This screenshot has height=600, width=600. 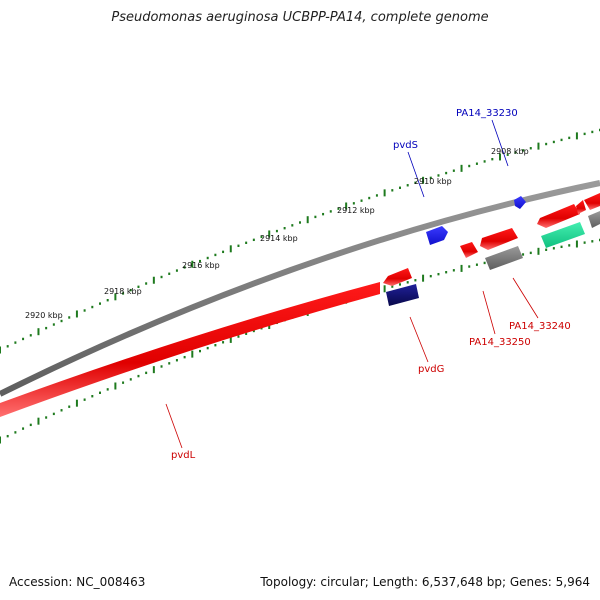 What do you see at coordinates (431, 369) in the screenshot?
I see `gene-label-pvdG: pvdG` at bounding box center [431, 369].